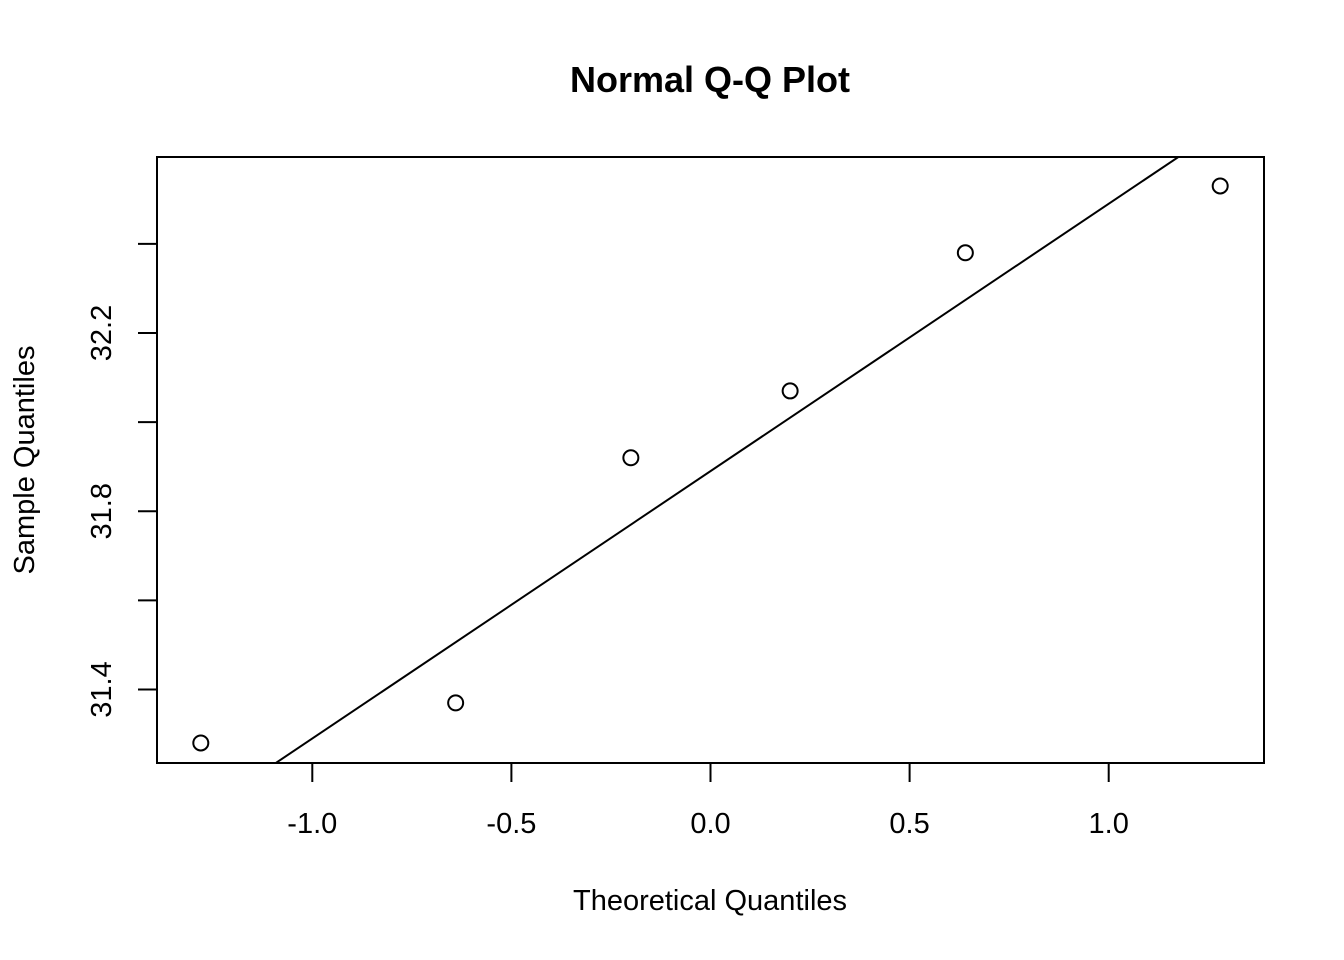 The height and width of the screenshot is (960, 1344). What do you see at coordinates (25, 460) in the screenshot?
I see `y-axis-label: Sample Quantiles` at bounding box center [25, 460].